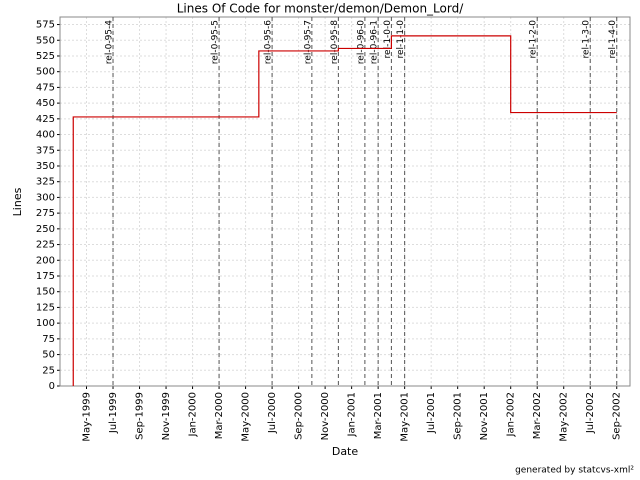 This screenshot has height=480, width=640. I want to click on y-tick-label: 425, so click(45, 119).